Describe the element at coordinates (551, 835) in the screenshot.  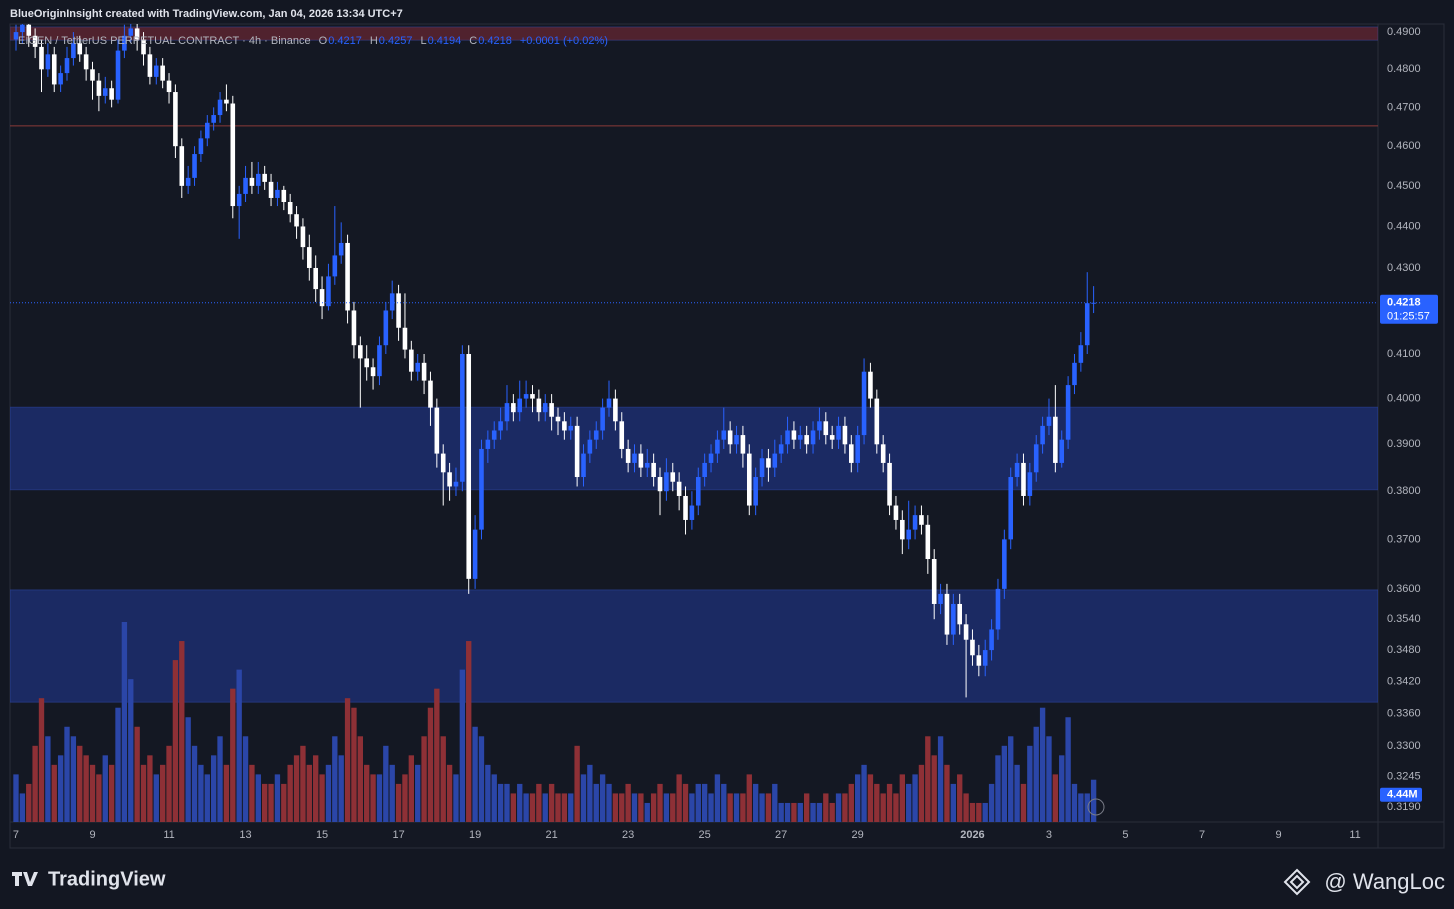
I see `x-tick-label: 21` at that location.